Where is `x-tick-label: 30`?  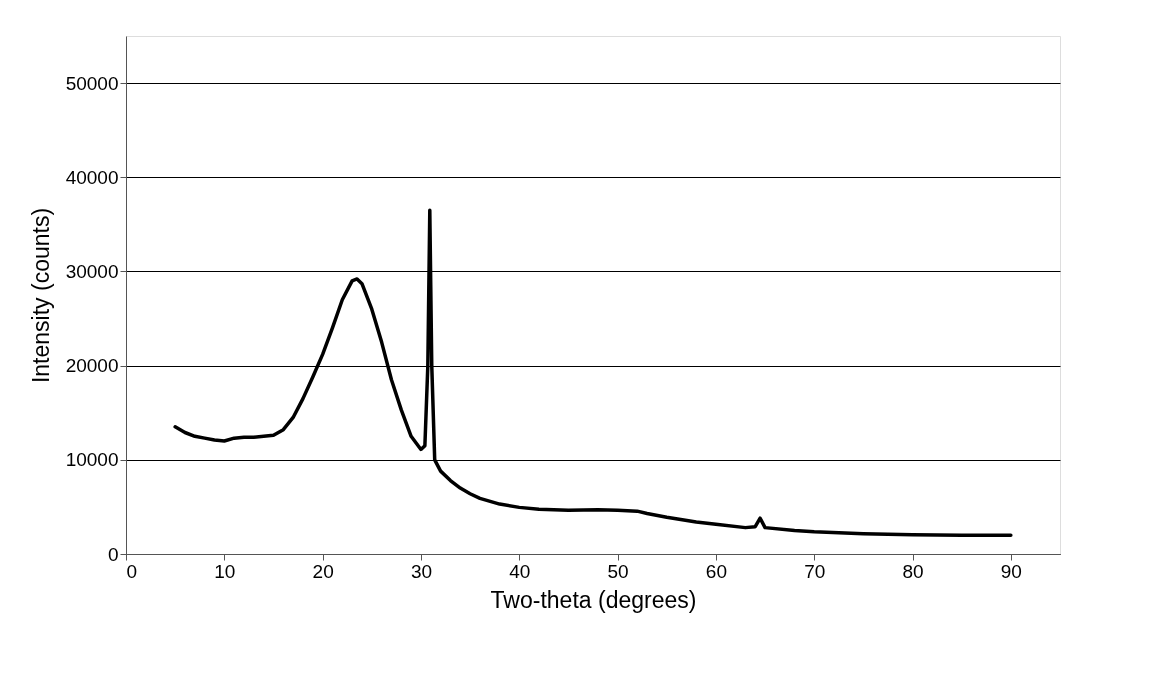 x-tick-label: 30 is located at coordinates (421, 571).